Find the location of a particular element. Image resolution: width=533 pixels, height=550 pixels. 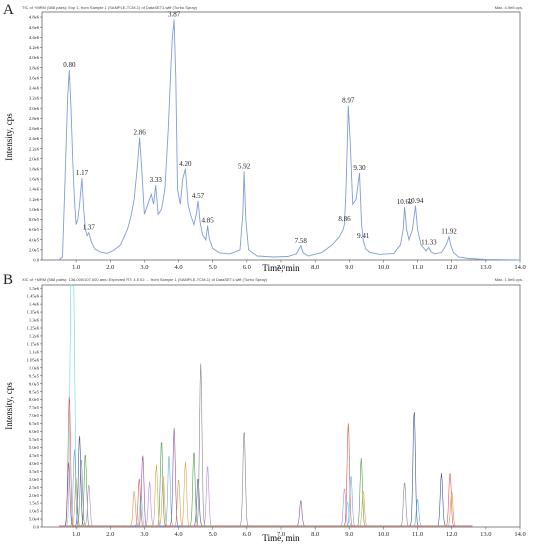

b-ytick-label: 1.15e6 is located at coordinates (33, 344).